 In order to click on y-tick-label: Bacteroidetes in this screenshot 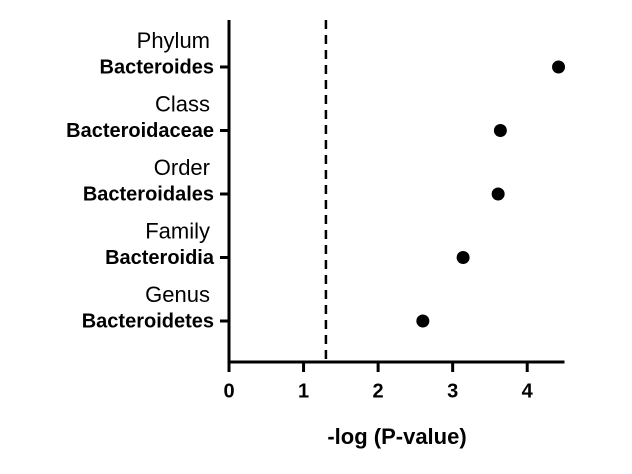, I will do `click(148, 321)`.